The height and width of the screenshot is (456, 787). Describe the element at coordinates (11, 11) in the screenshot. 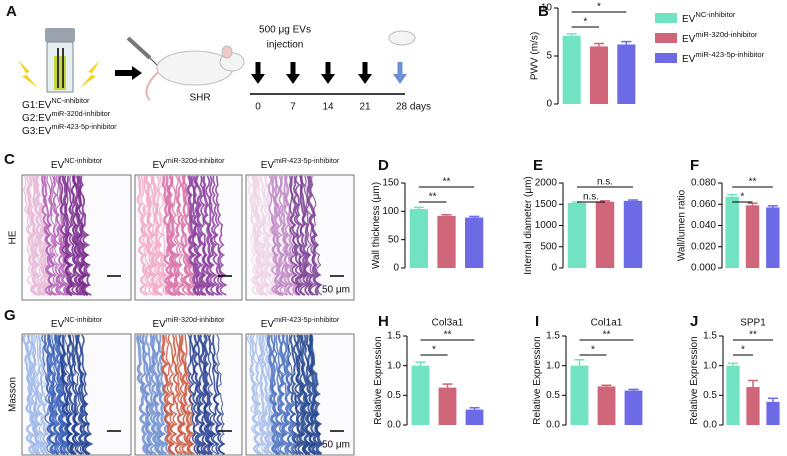

I see `panel-label: A` at that location.